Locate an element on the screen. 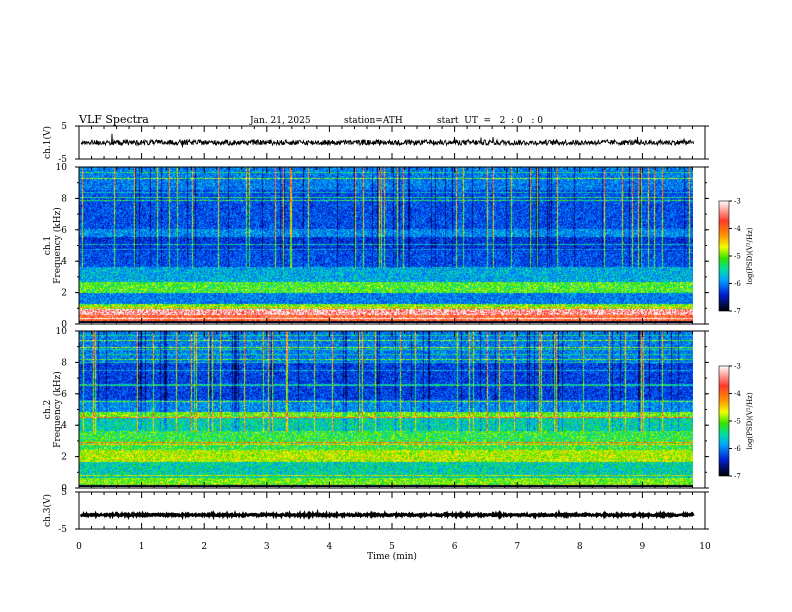  ch3-waveform-axes: 5 -5 ch.3(V) is located at coordinates (375, 511).